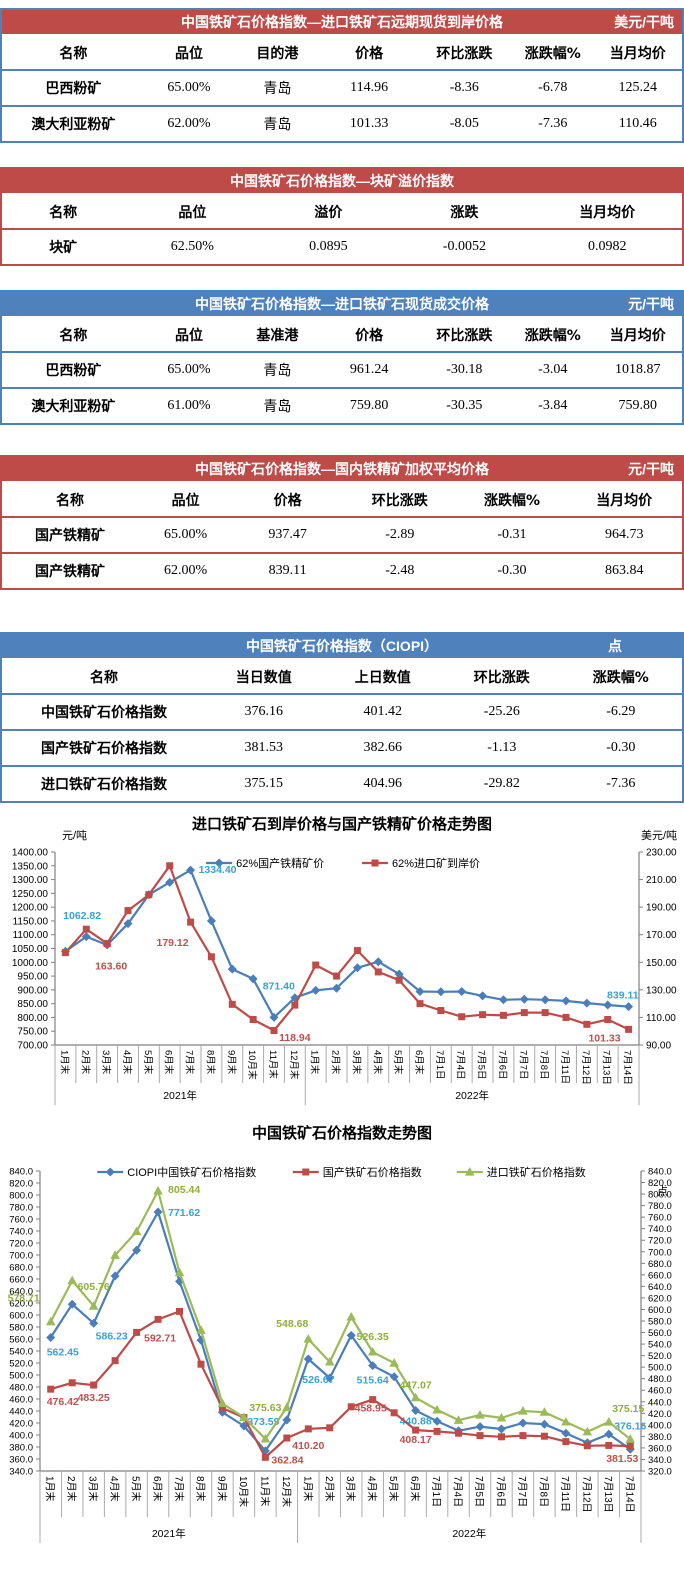 The height and width of the screenshot is (1569, 684). What do you see at coordinates (481, 1065) in the screenshot?
I see `category-label: 7月5日` at bounding box center [481, 1065].